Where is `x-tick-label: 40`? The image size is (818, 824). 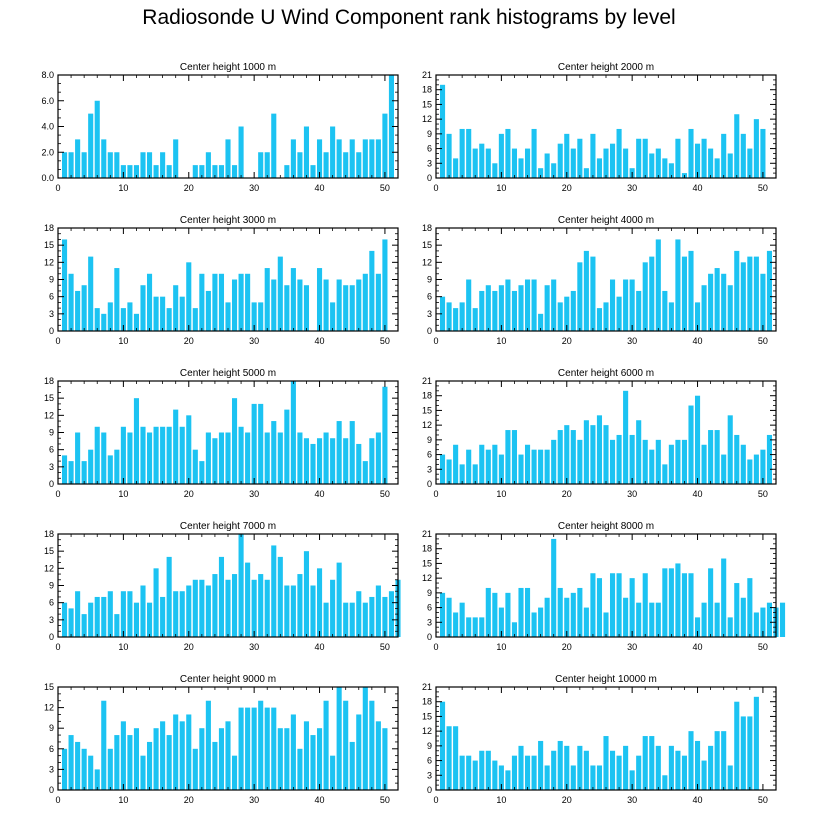
x-tick-label: 40 is located at coordinates (320, 188).